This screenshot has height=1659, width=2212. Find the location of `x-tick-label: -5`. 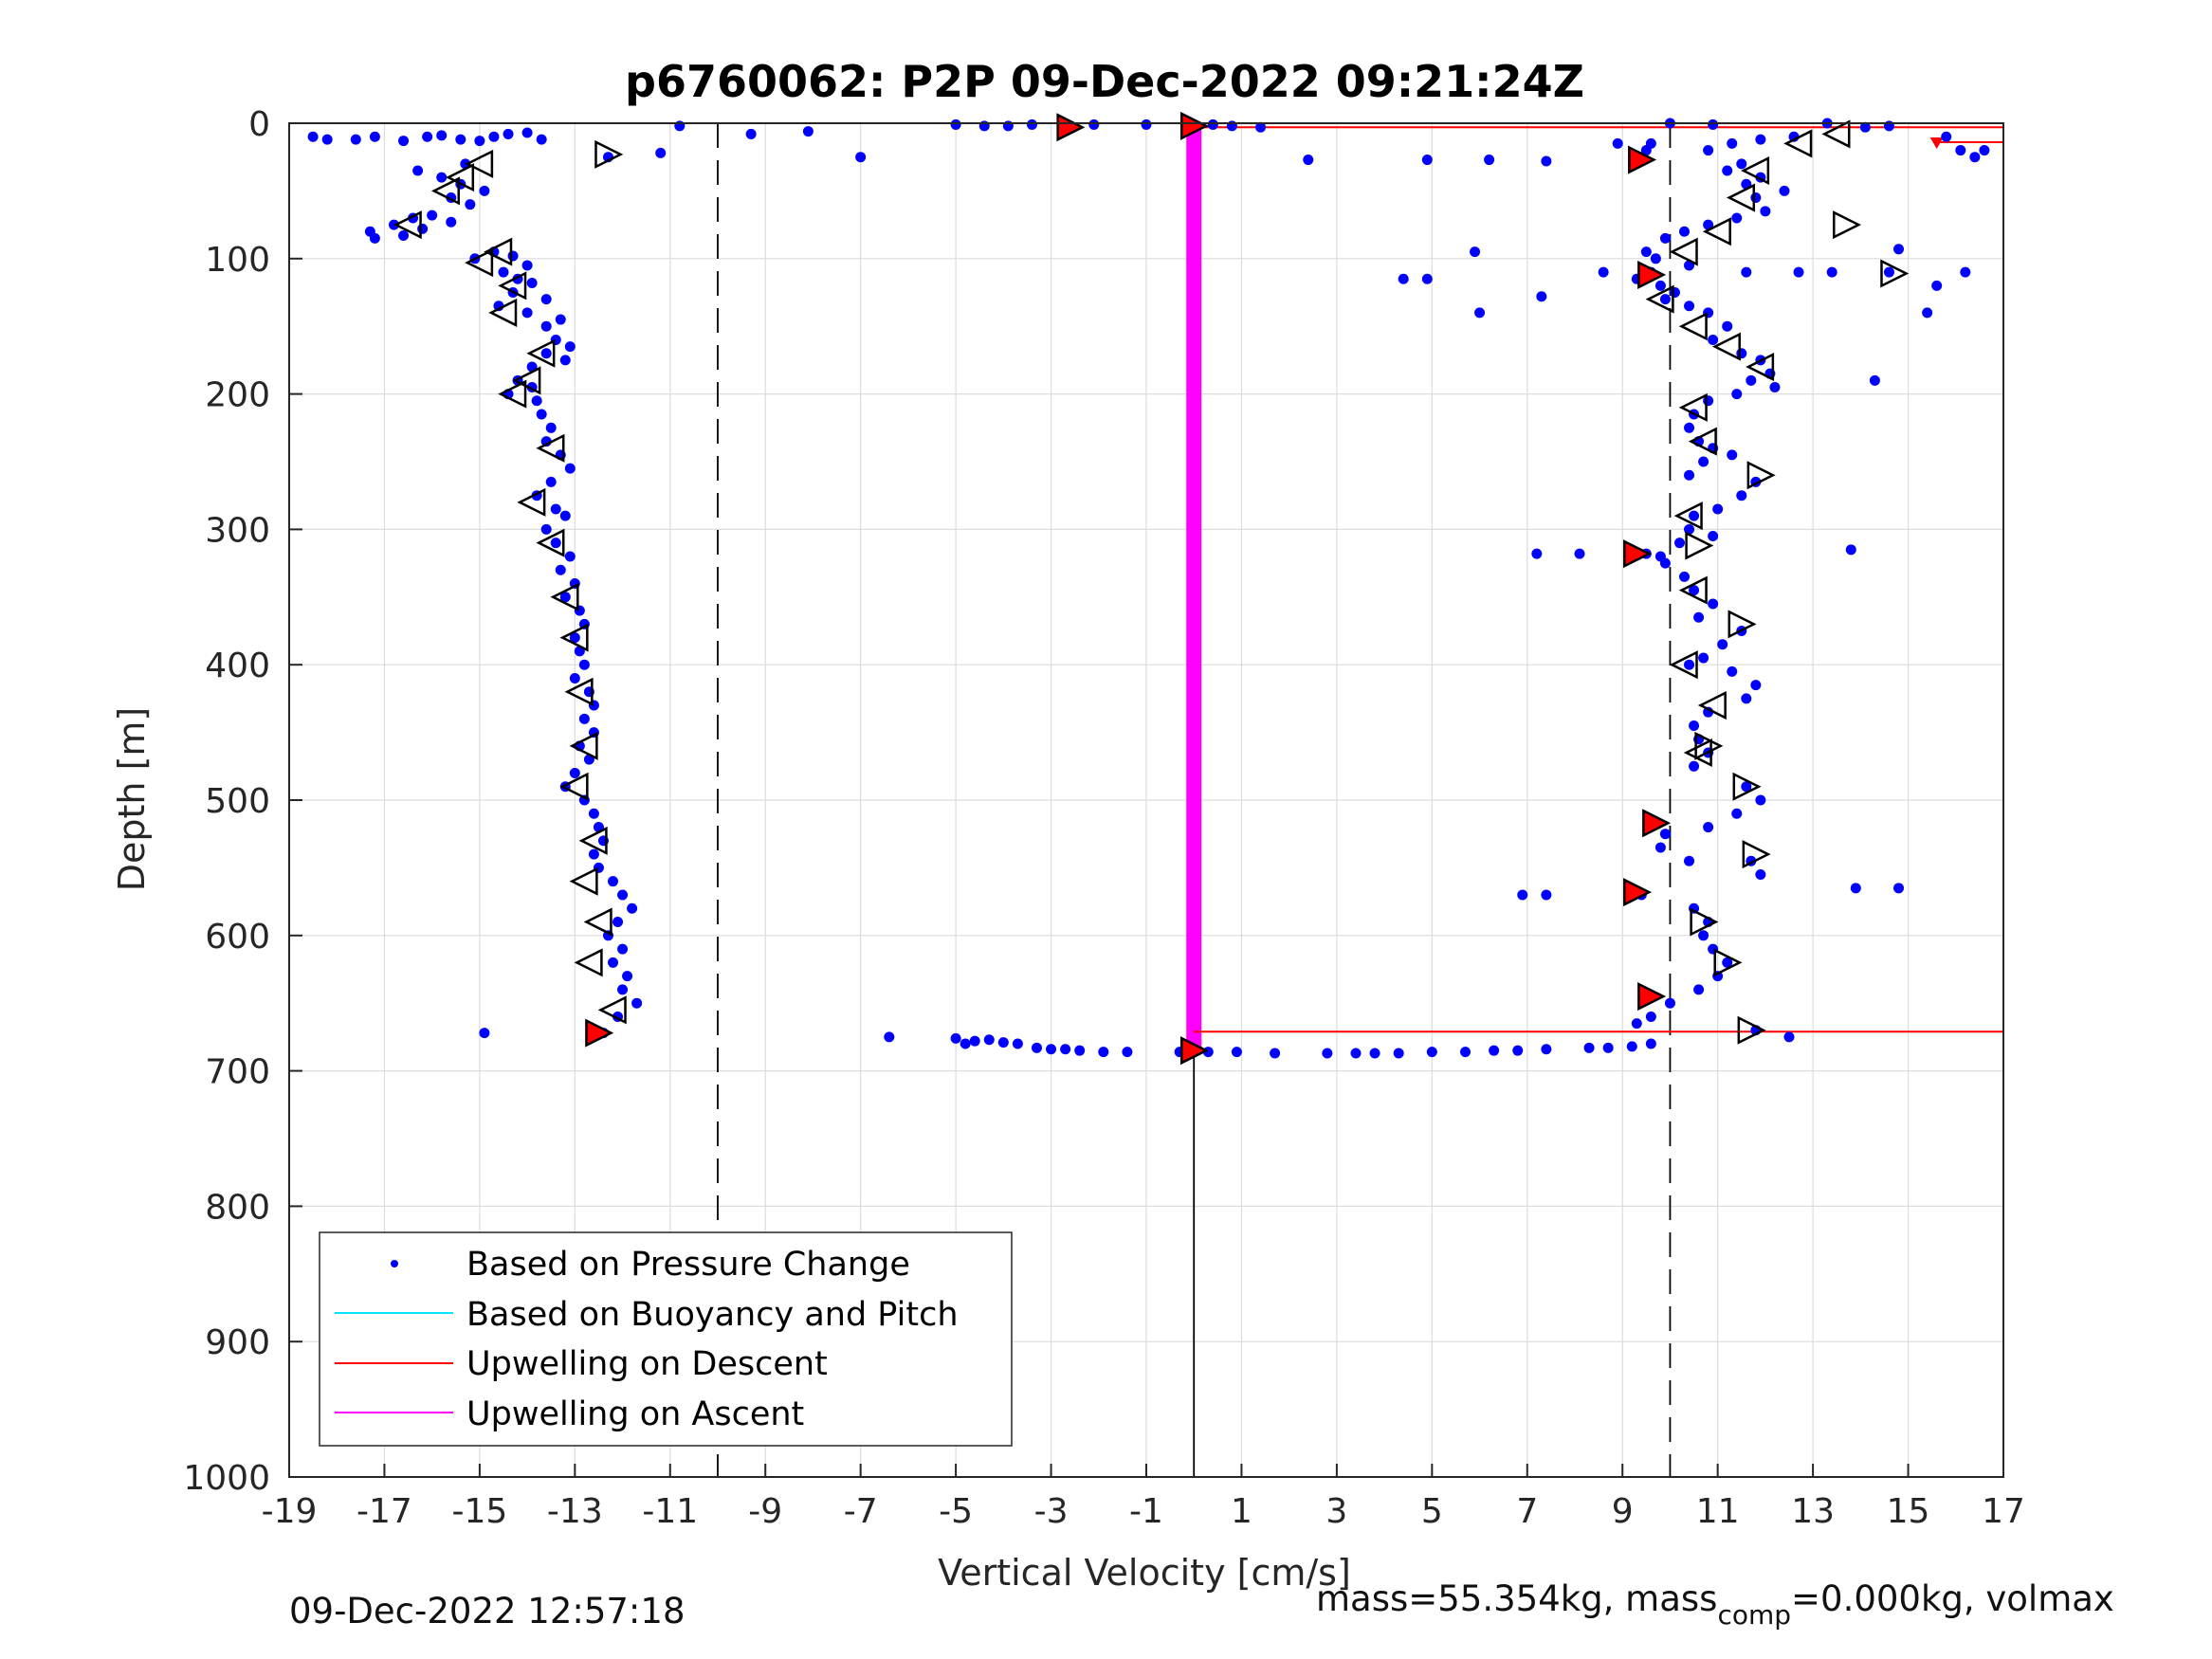

x-tick-label: -5 is located at coordinates (956, 1511).